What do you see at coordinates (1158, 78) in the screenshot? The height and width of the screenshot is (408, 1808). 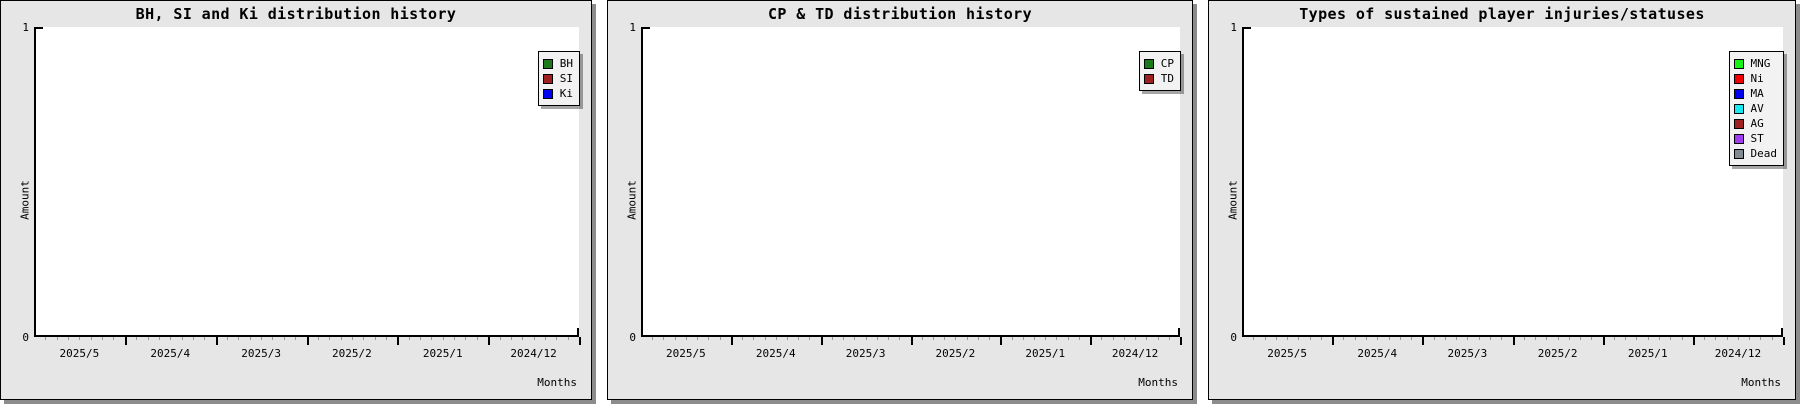 I see `legend-item: TD` at bounding box center [1158, 78].